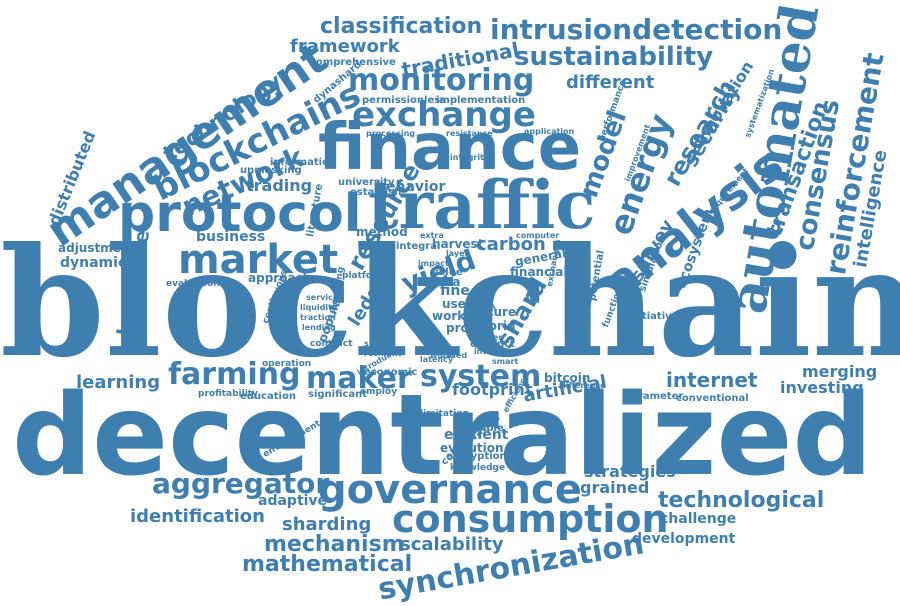  I want to click on word-identification: identification, so click(197, 516).